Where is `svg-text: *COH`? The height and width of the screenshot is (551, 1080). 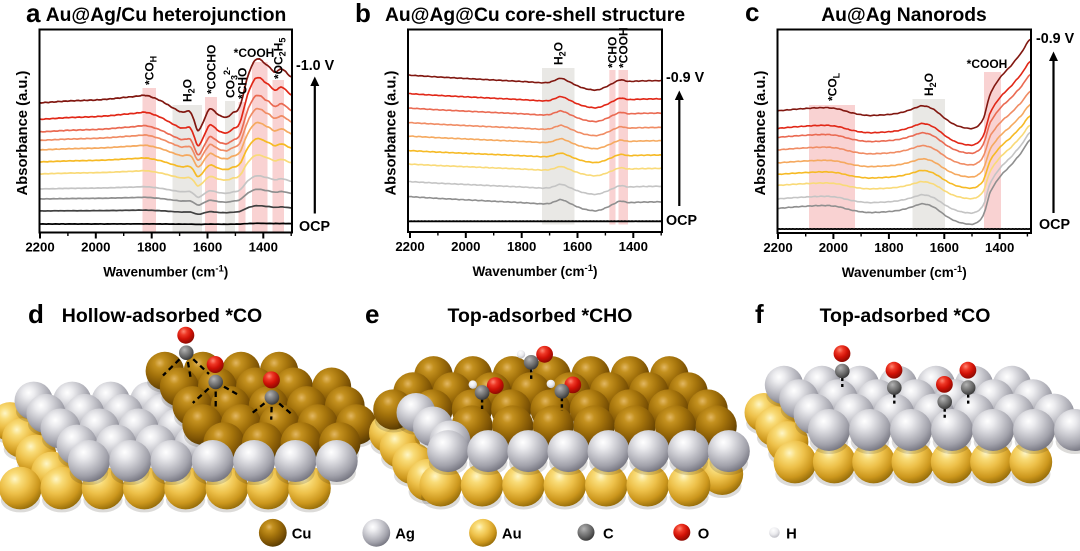
svg-text: *COH is located at coordinates (151, 70).